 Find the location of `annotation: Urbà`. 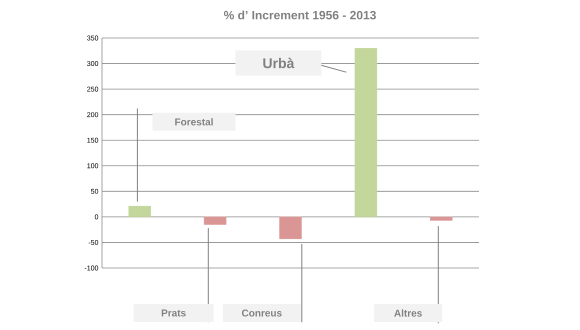

annotation: Urbà is located at coordinates (278, 63).